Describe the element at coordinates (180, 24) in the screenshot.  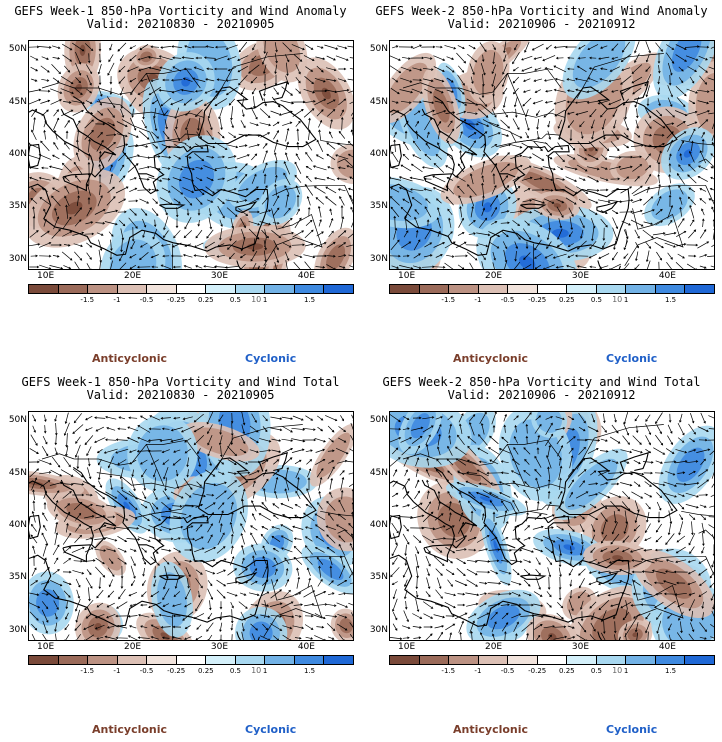
I see `panel-valid-dates: Valid: 20210830 - 20210905` at that location.